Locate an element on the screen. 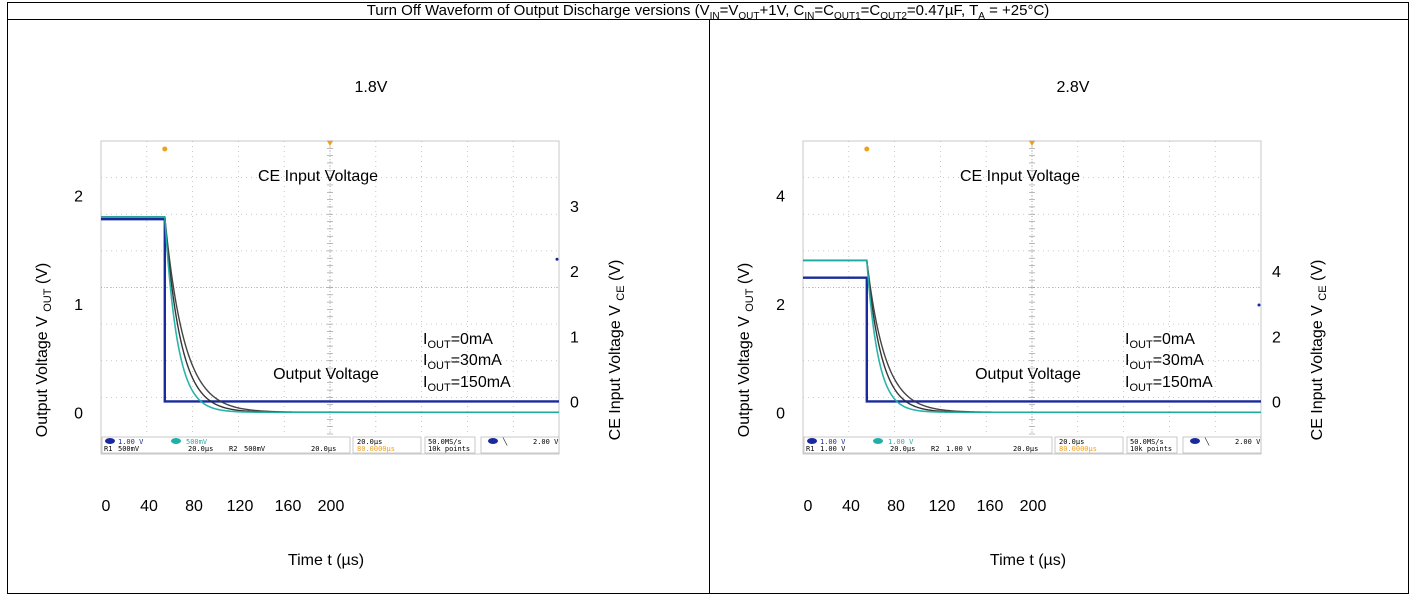 The image size is (1416, 596). r1-scale: 1.00 V is located at coordinates (833, 449).